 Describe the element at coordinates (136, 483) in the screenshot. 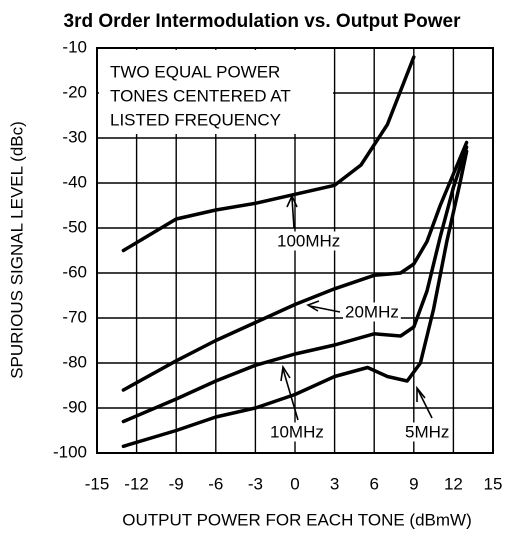

I see `x-tick-label: -12` at that location.